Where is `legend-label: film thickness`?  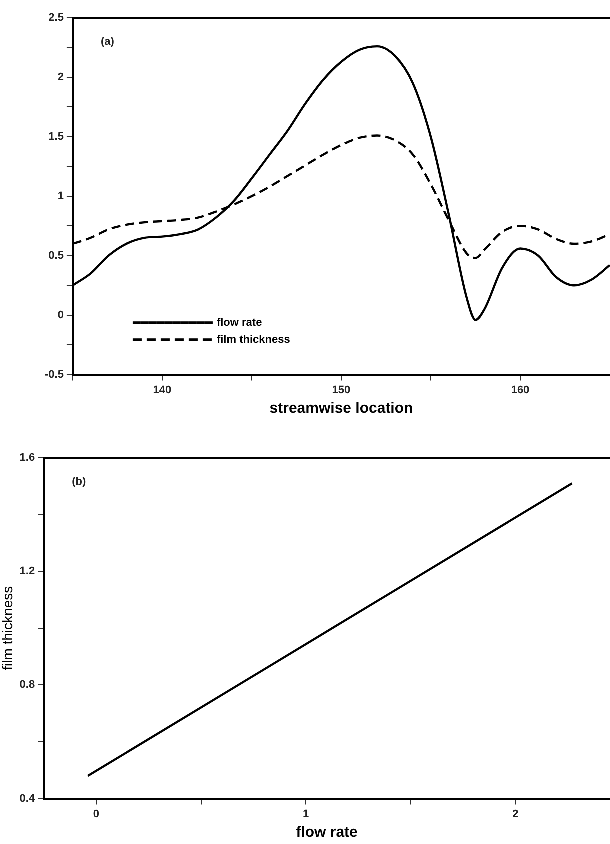 legend-label: film thickness is located at coordinates (253, 340).